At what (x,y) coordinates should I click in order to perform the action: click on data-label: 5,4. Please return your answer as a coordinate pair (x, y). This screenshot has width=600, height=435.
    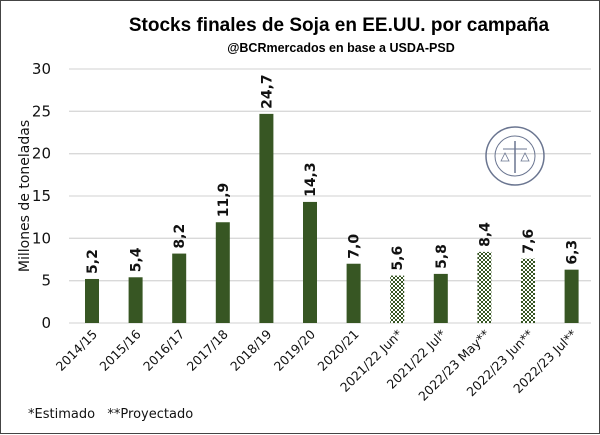
    Looking at the image, I should click on (137, 259).